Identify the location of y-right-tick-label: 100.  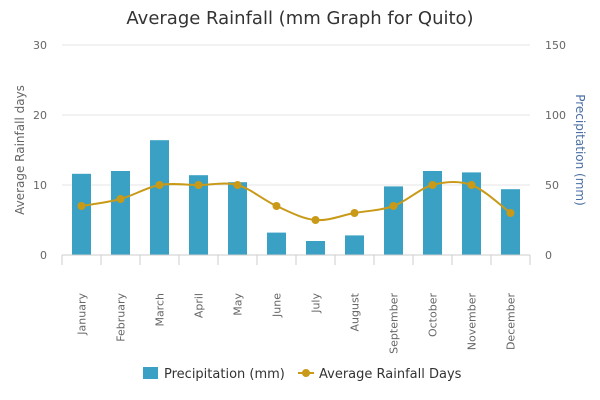
(555, 115).